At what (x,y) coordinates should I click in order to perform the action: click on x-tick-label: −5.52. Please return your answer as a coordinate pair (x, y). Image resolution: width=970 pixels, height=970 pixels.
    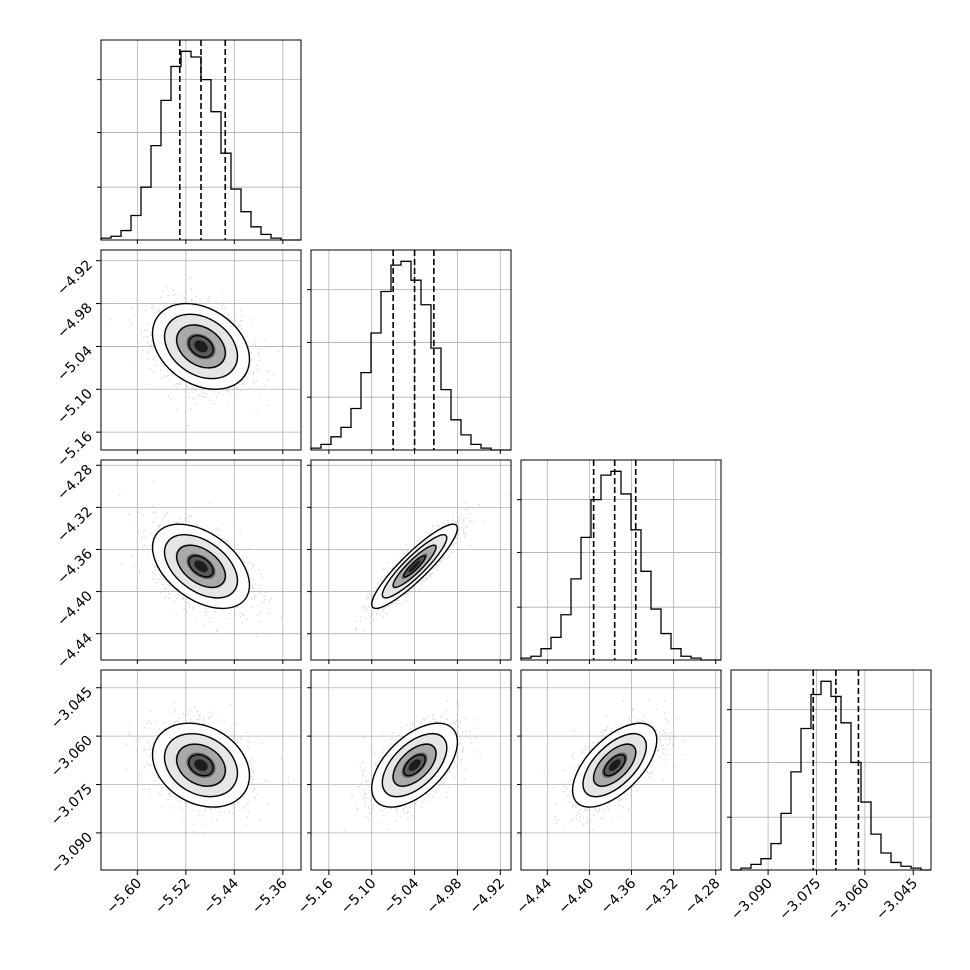
    Looking at the image, I should click on (173, 897).